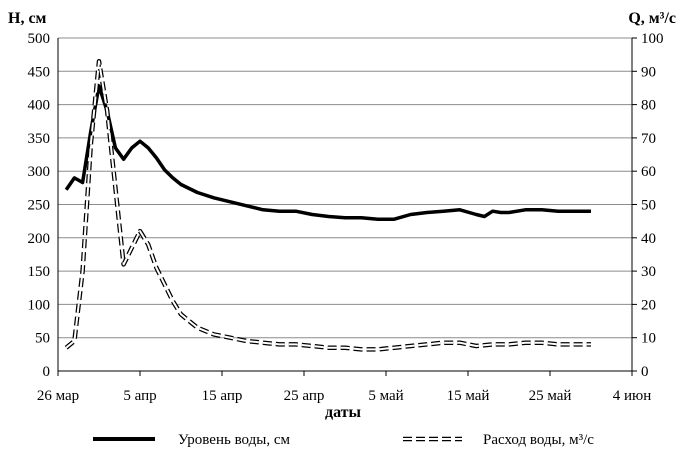  What do you see at coordinates (645, 372) in the screenshot?
I see `right-tick-label: 0` at bounding box center [645, 372].